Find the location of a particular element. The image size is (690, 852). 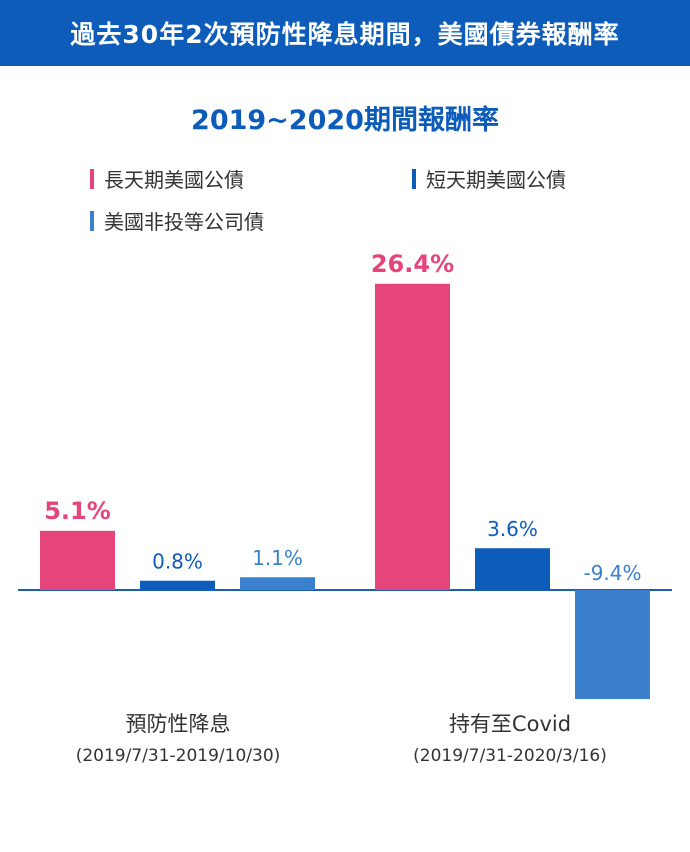

legend-label-long: 長天期美國公債 is located at coordinates (174, 180).